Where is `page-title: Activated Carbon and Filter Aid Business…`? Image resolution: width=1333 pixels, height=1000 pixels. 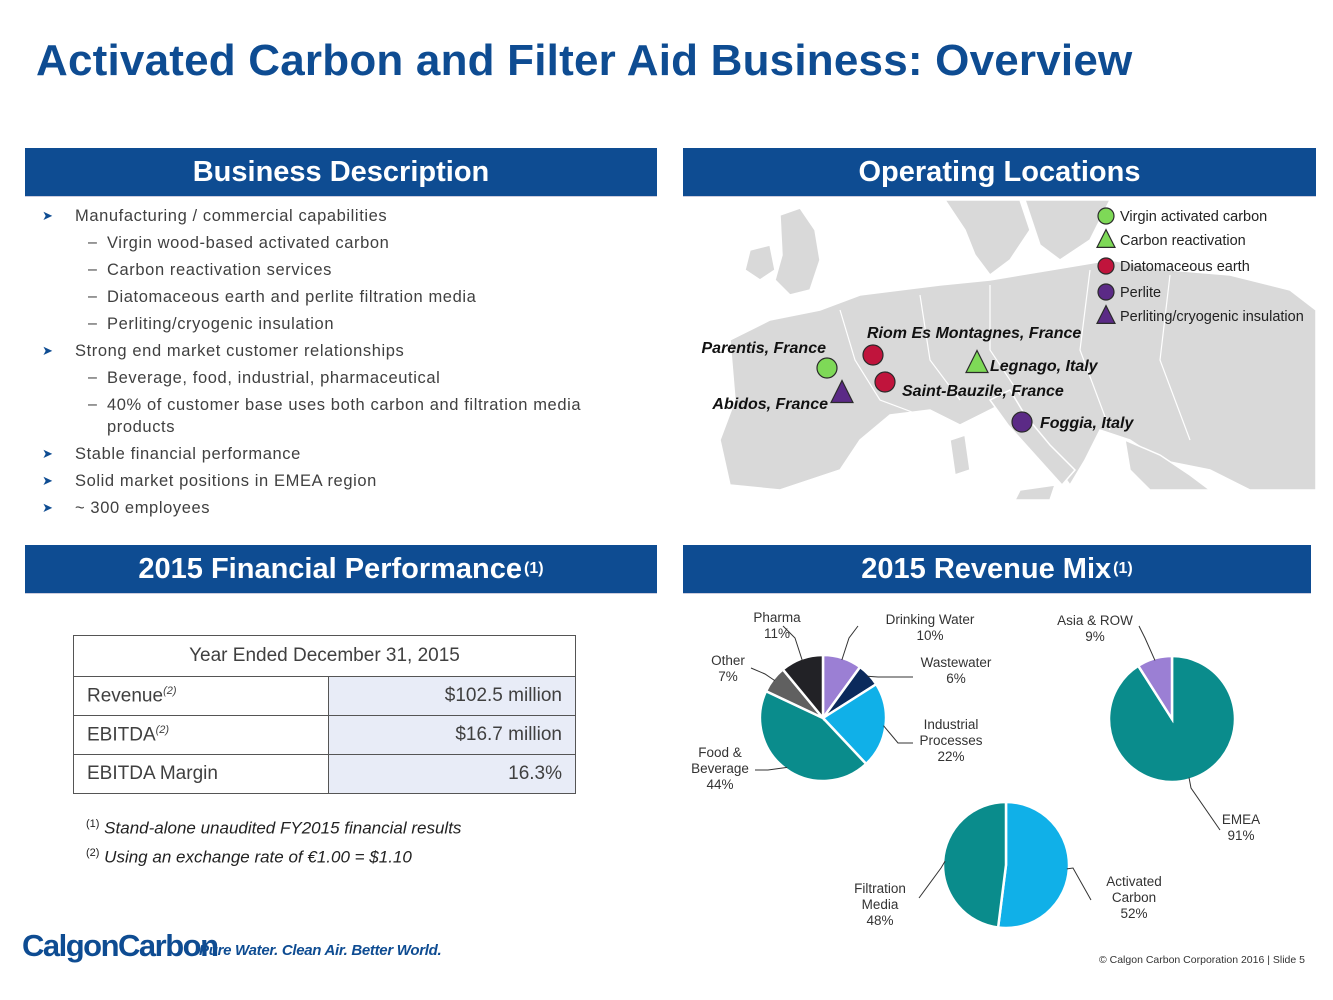 page-title: Activated Carbon and Filter Aid Business… is located at coordinates (584, 60).